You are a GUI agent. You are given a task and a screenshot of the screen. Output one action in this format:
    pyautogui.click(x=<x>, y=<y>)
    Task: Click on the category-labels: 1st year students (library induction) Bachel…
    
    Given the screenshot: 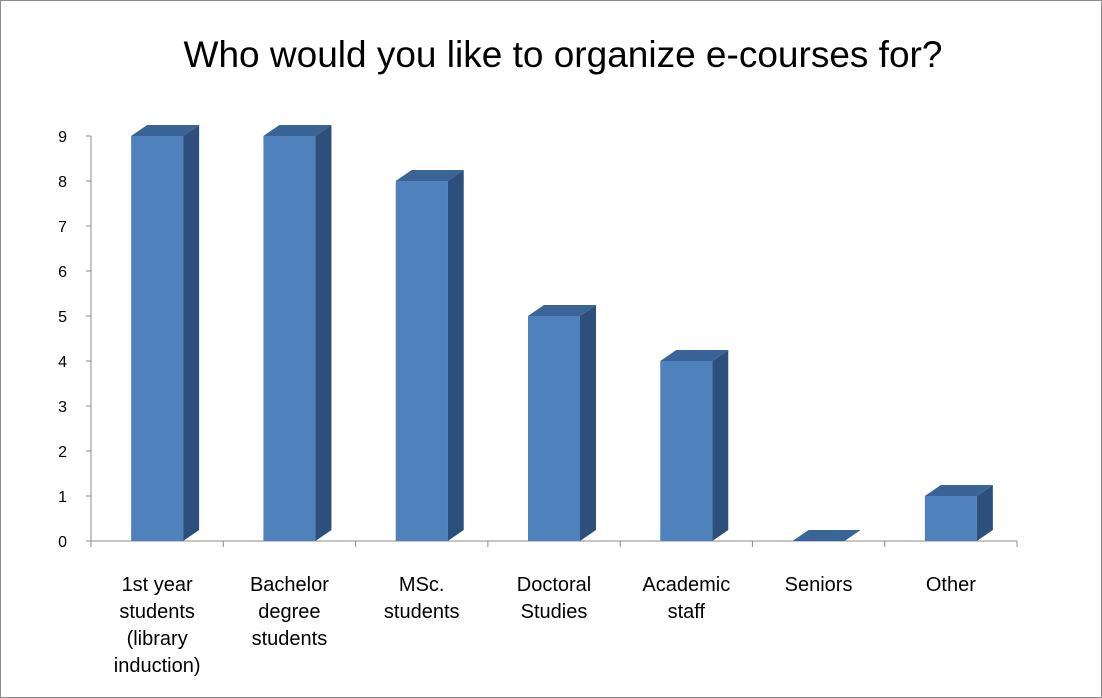 What is the action you would take?
    pyautogui.click(x=545, y=625)
    